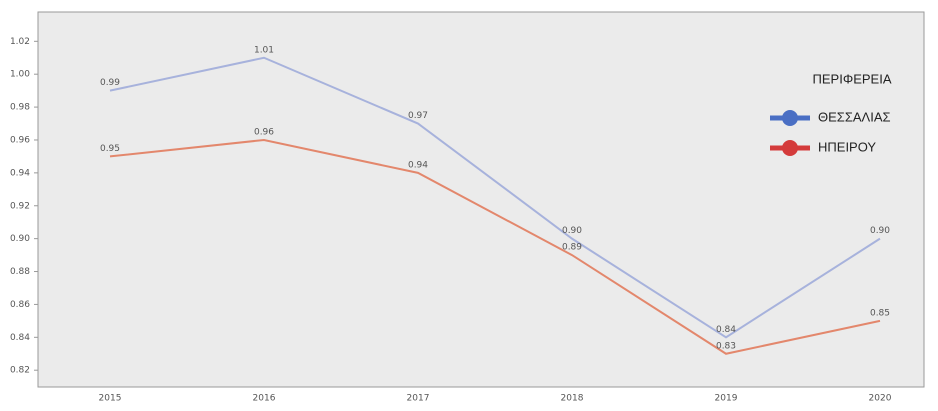  Describe the element at coordinates (847, 146) in the screenshot. I see `legend-label: ΗΠΕΙΡΟΥ` at that location.